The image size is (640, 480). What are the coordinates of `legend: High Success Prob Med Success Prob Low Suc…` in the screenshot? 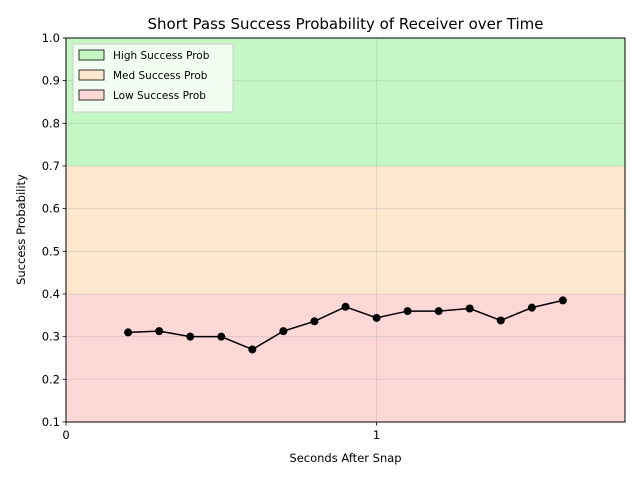 It's located at (153, 78).